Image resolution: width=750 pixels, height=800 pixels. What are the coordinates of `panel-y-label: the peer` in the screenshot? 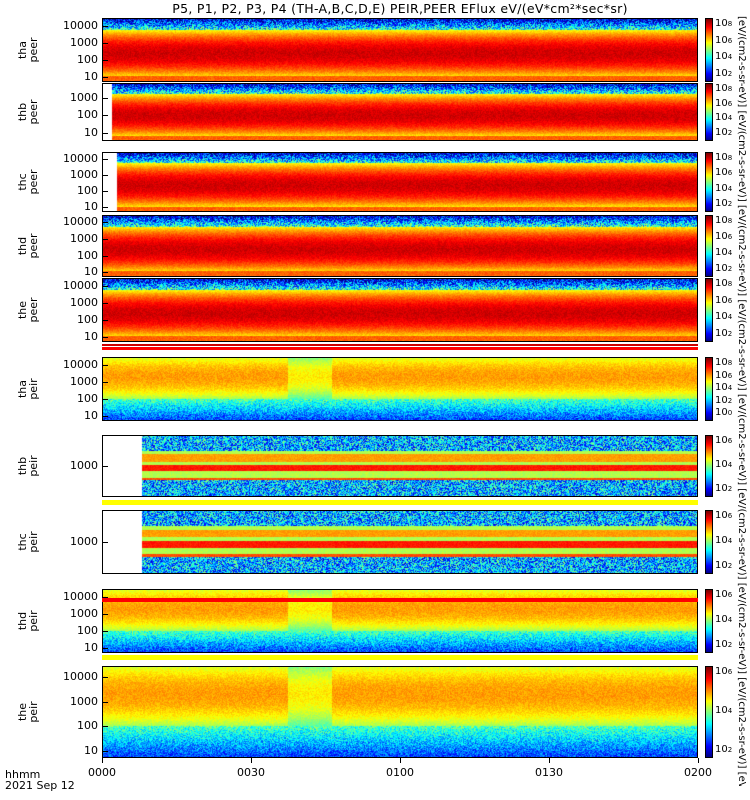 It's located at (28, 310).